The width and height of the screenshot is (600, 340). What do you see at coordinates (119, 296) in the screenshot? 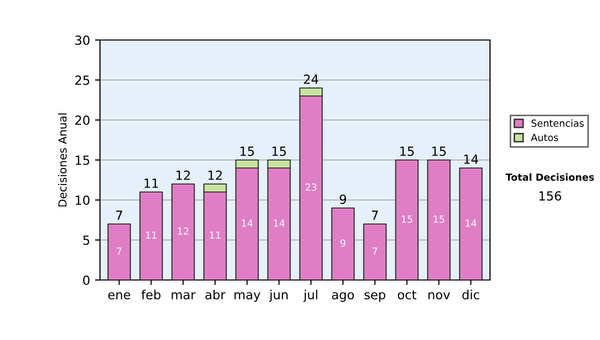
I see `x-tick-label: ene` at bounding box center [119, 296].